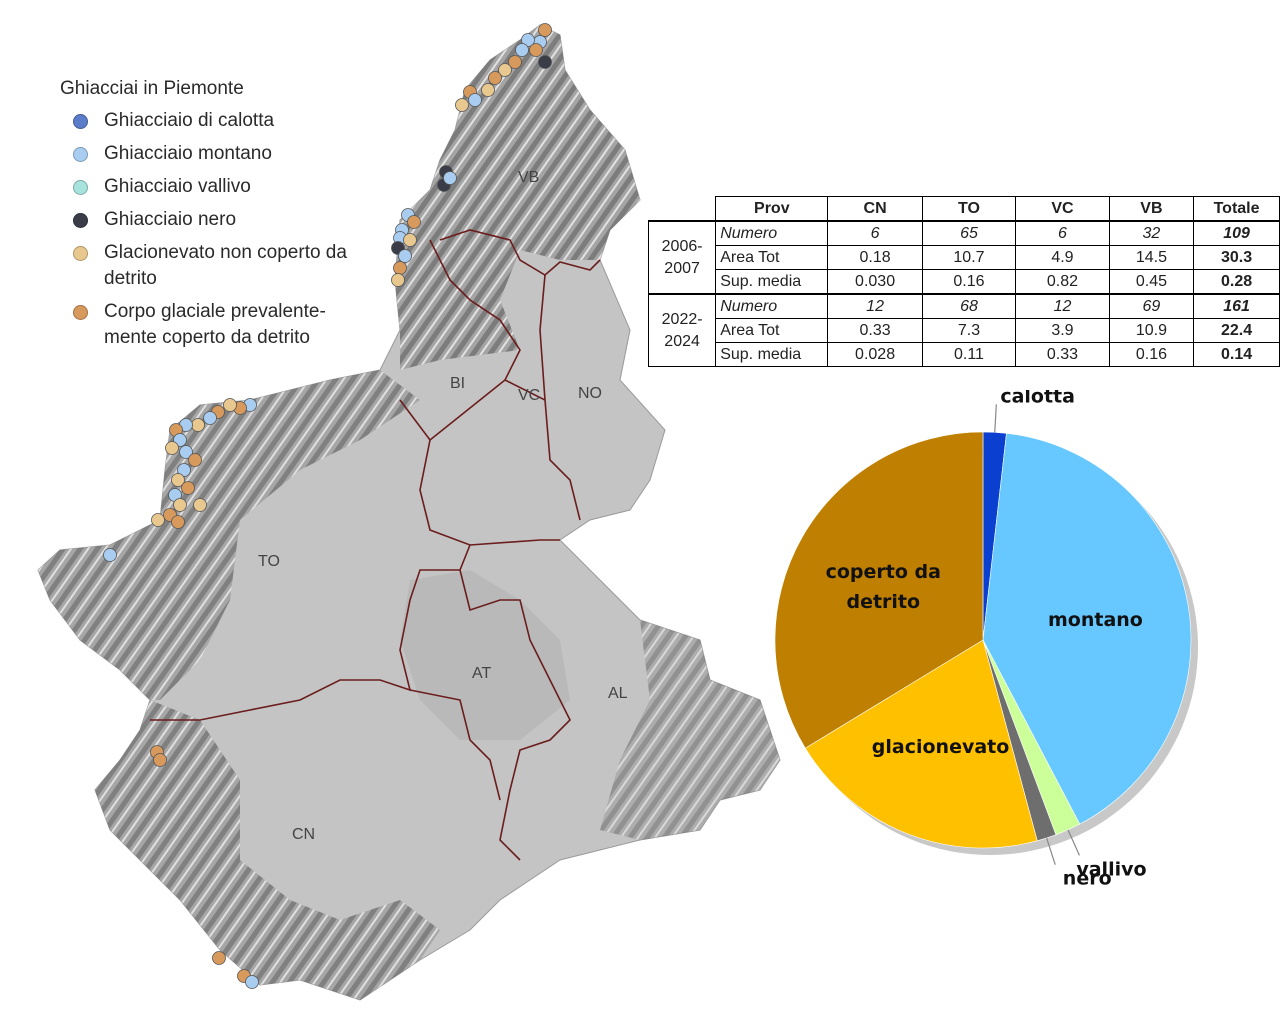  I want to click on table-header: VC, so click(1062, 209).